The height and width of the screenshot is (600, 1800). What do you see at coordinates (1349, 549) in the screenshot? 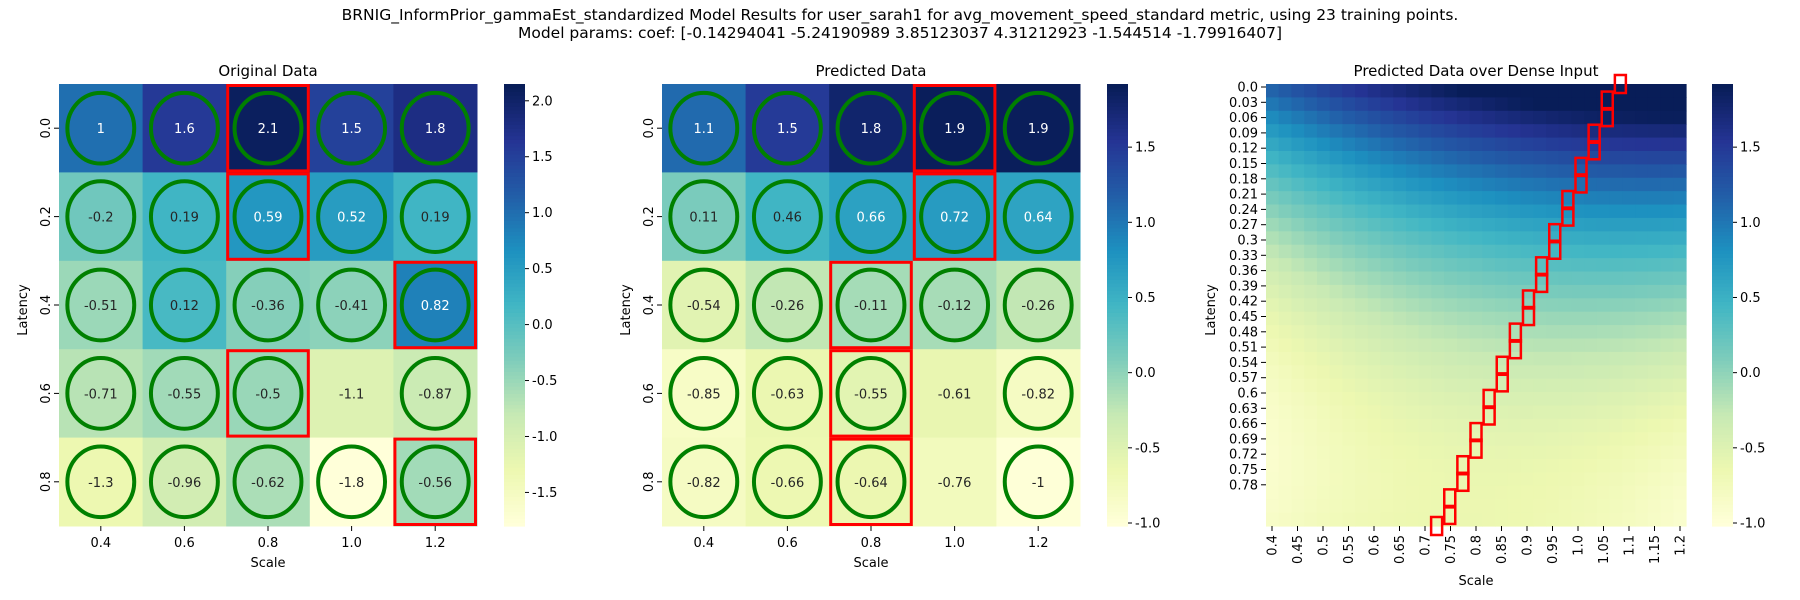
I see `x-tick-label: 0.55` at bounding box center [1349, 549].